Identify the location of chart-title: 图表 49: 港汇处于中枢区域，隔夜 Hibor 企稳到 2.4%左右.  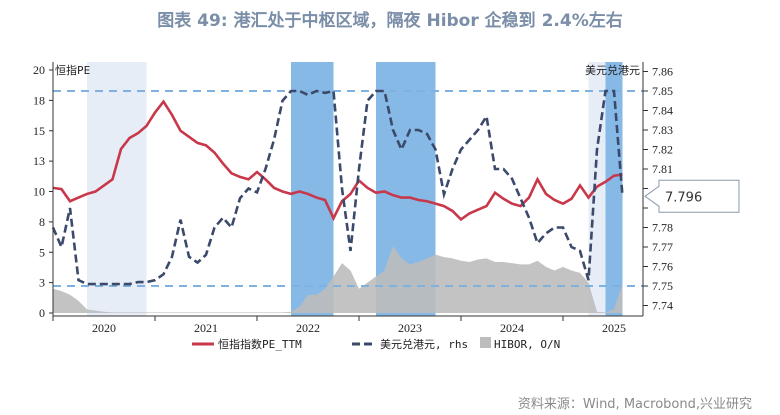
(390, 21).